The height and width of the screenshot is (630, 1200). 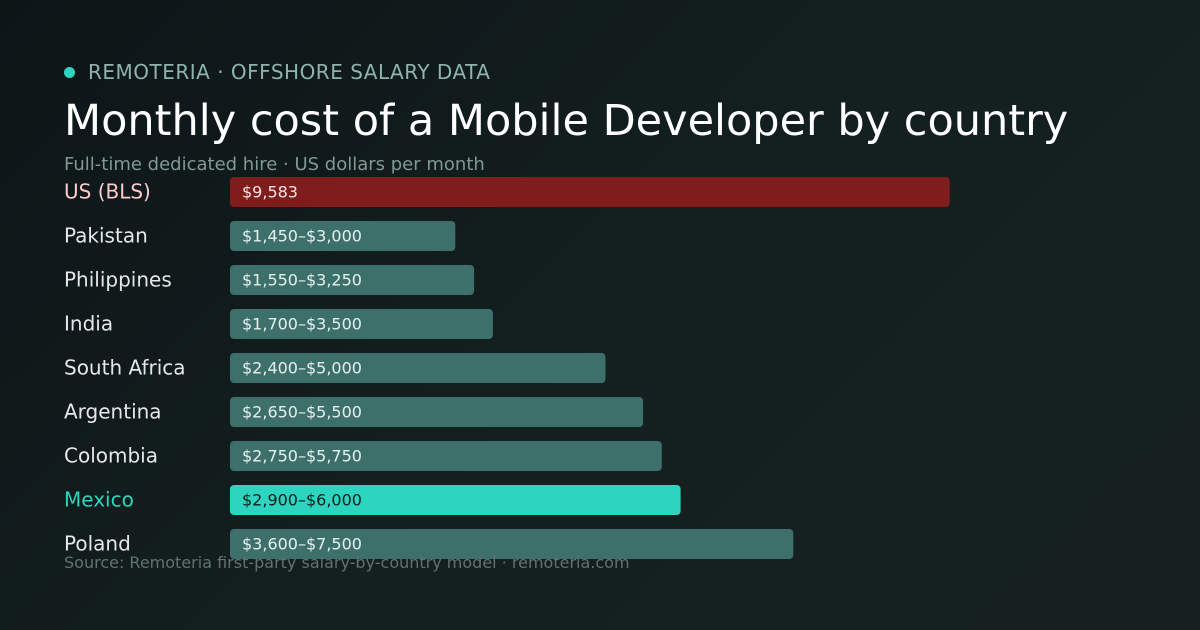 What do you see at coordinates (88, 324) in the screenshot?
I see `category-label-india: India` at bounding box center [88, 324].